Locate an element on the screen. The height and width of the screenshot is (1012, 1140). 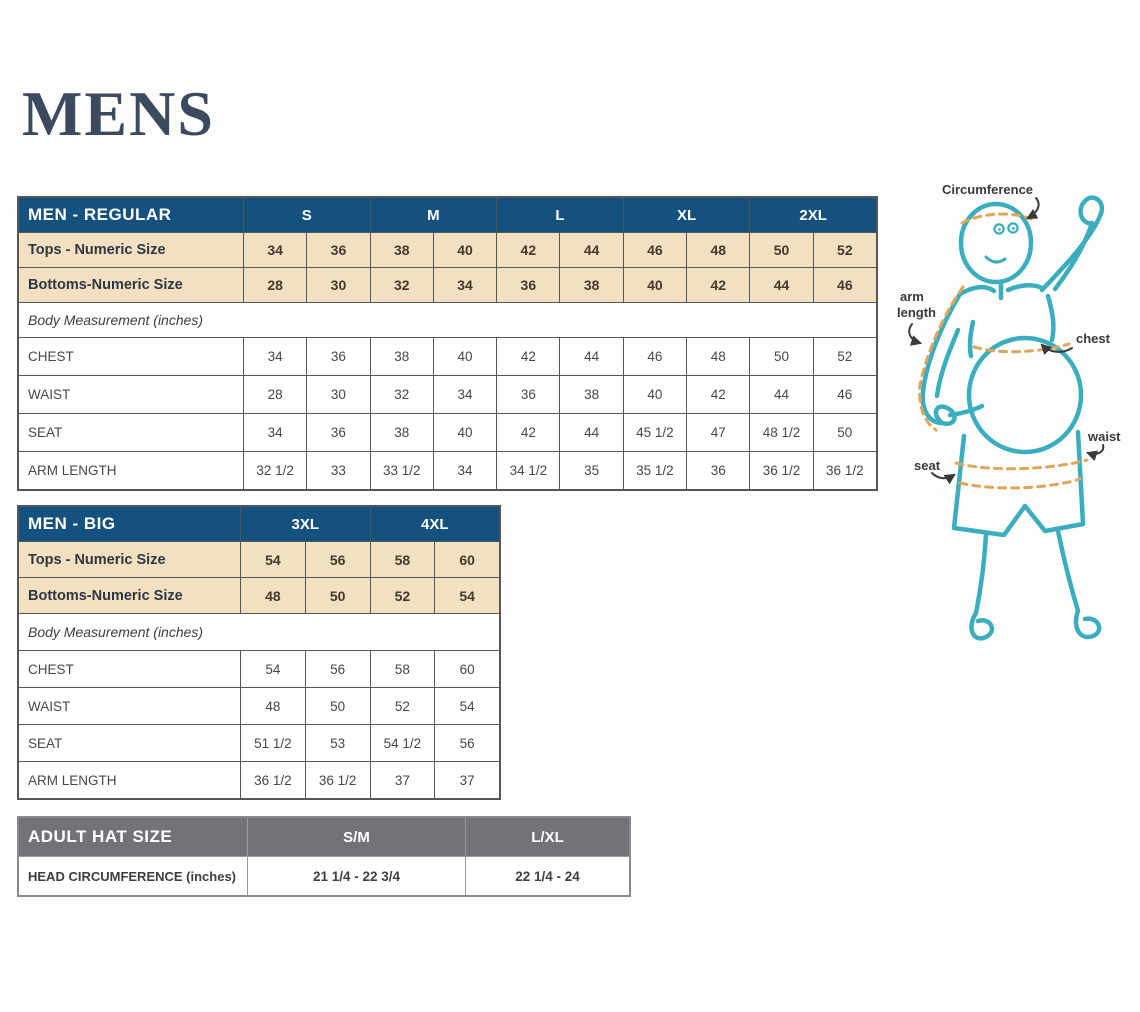
arm-length-label-line1: arm is located at coordinates (912, 296).